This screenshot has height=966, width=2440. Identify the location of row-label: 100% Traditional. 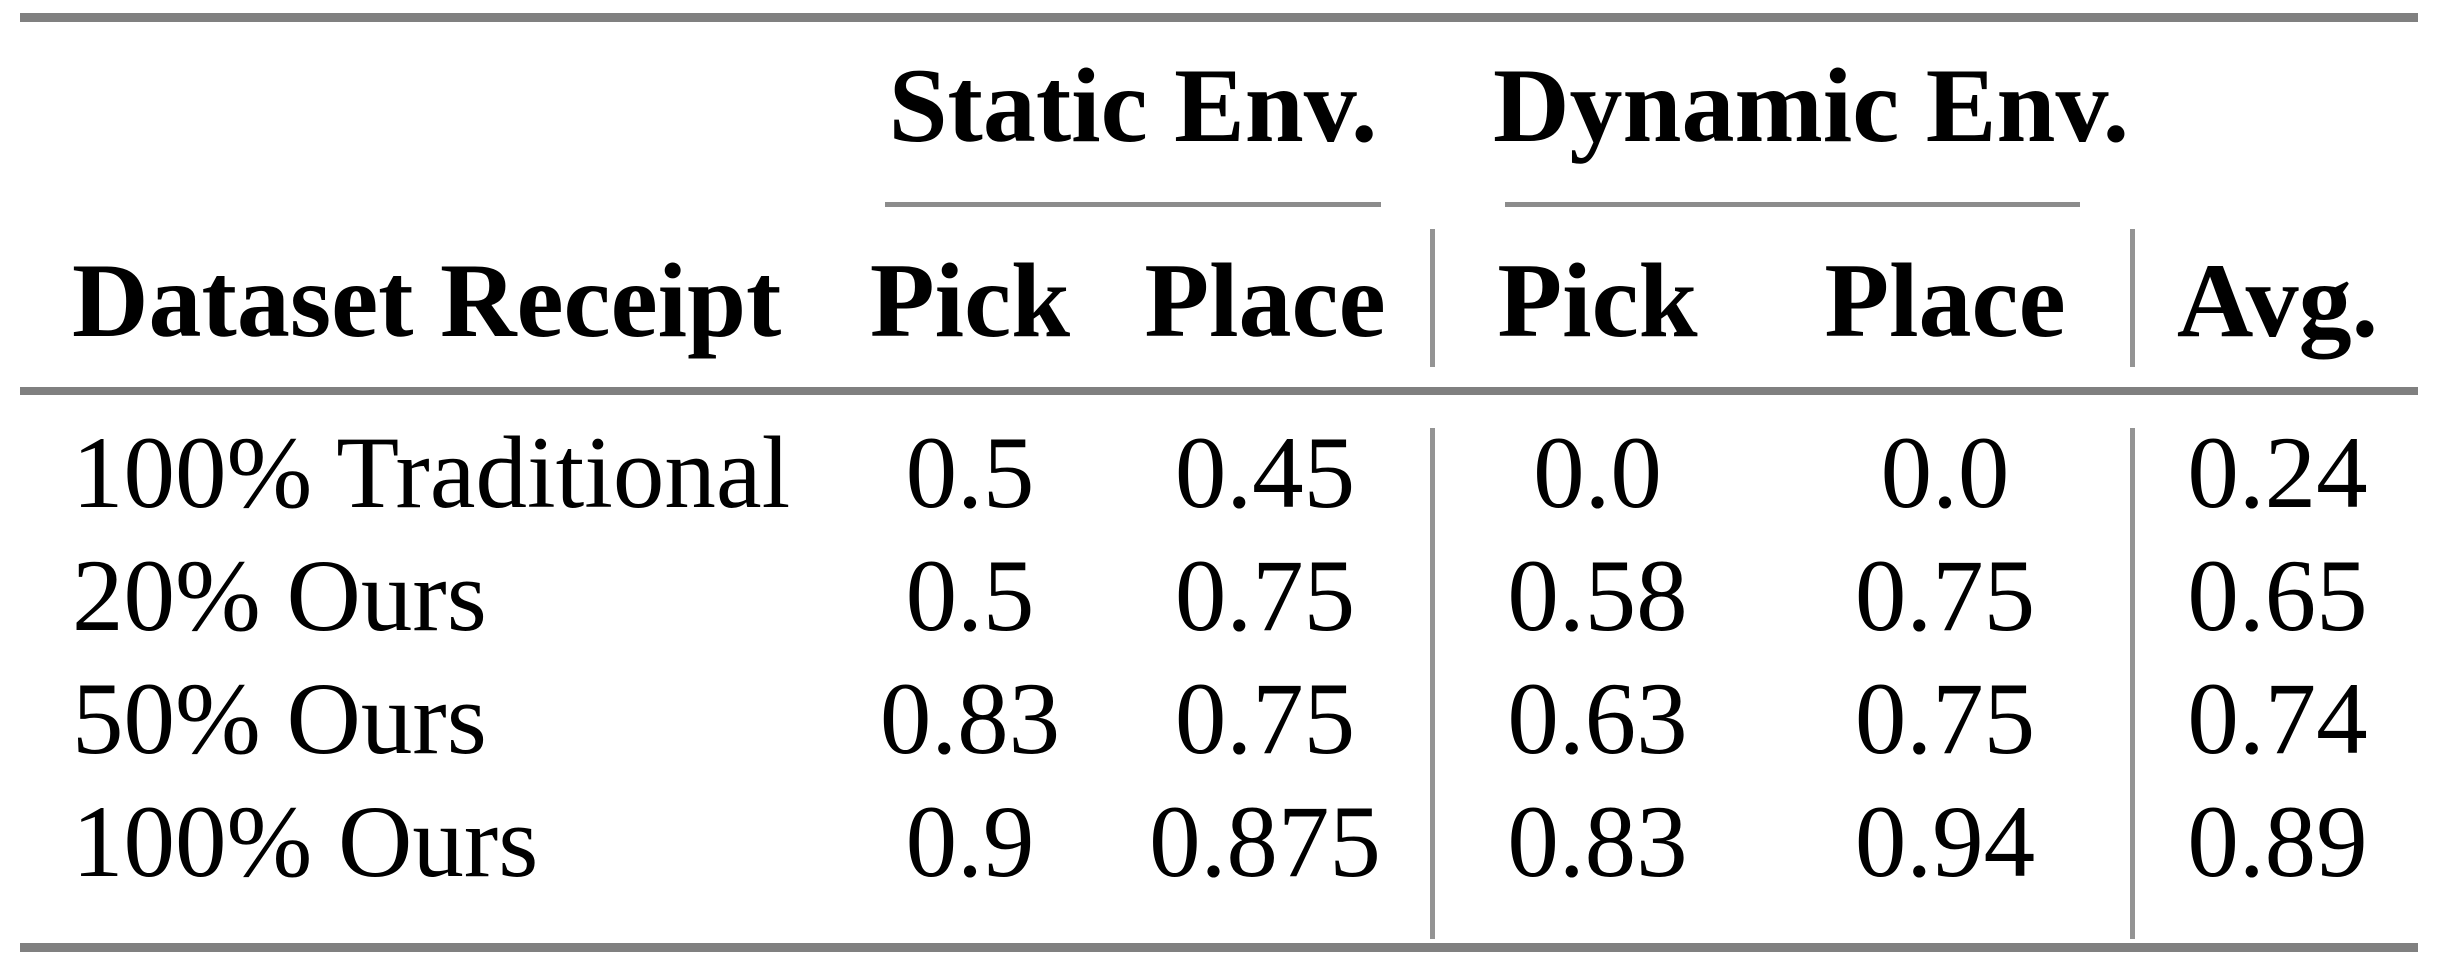
(431, 473).